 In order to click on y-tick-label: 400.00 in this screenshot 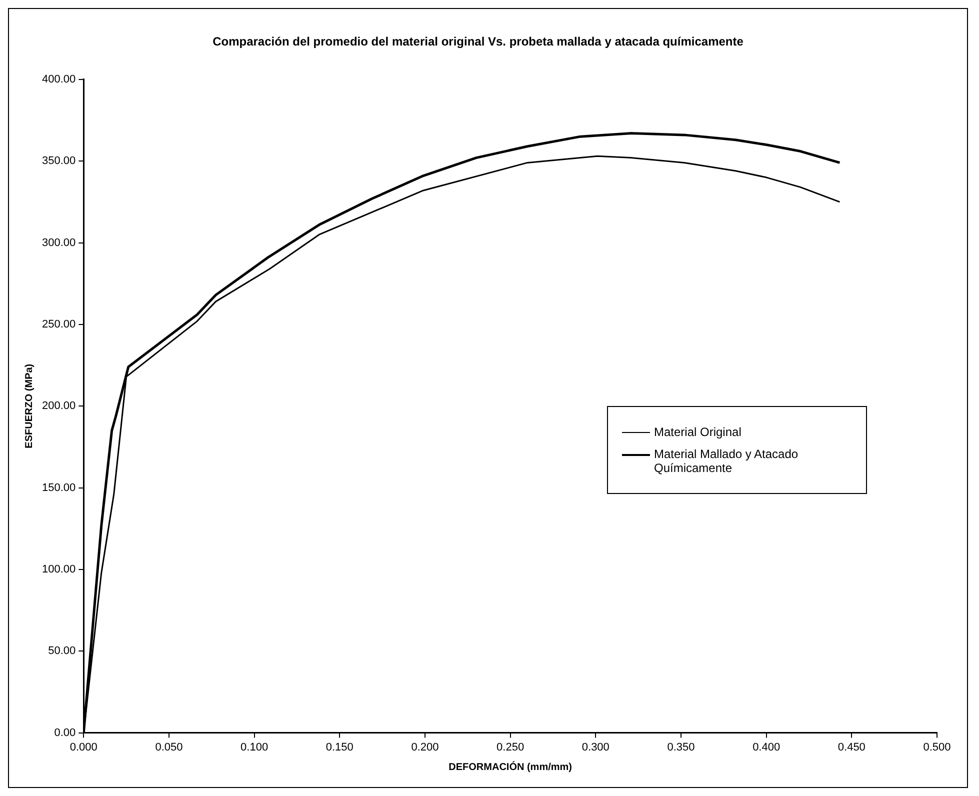, I will do `click(59, 79)`.